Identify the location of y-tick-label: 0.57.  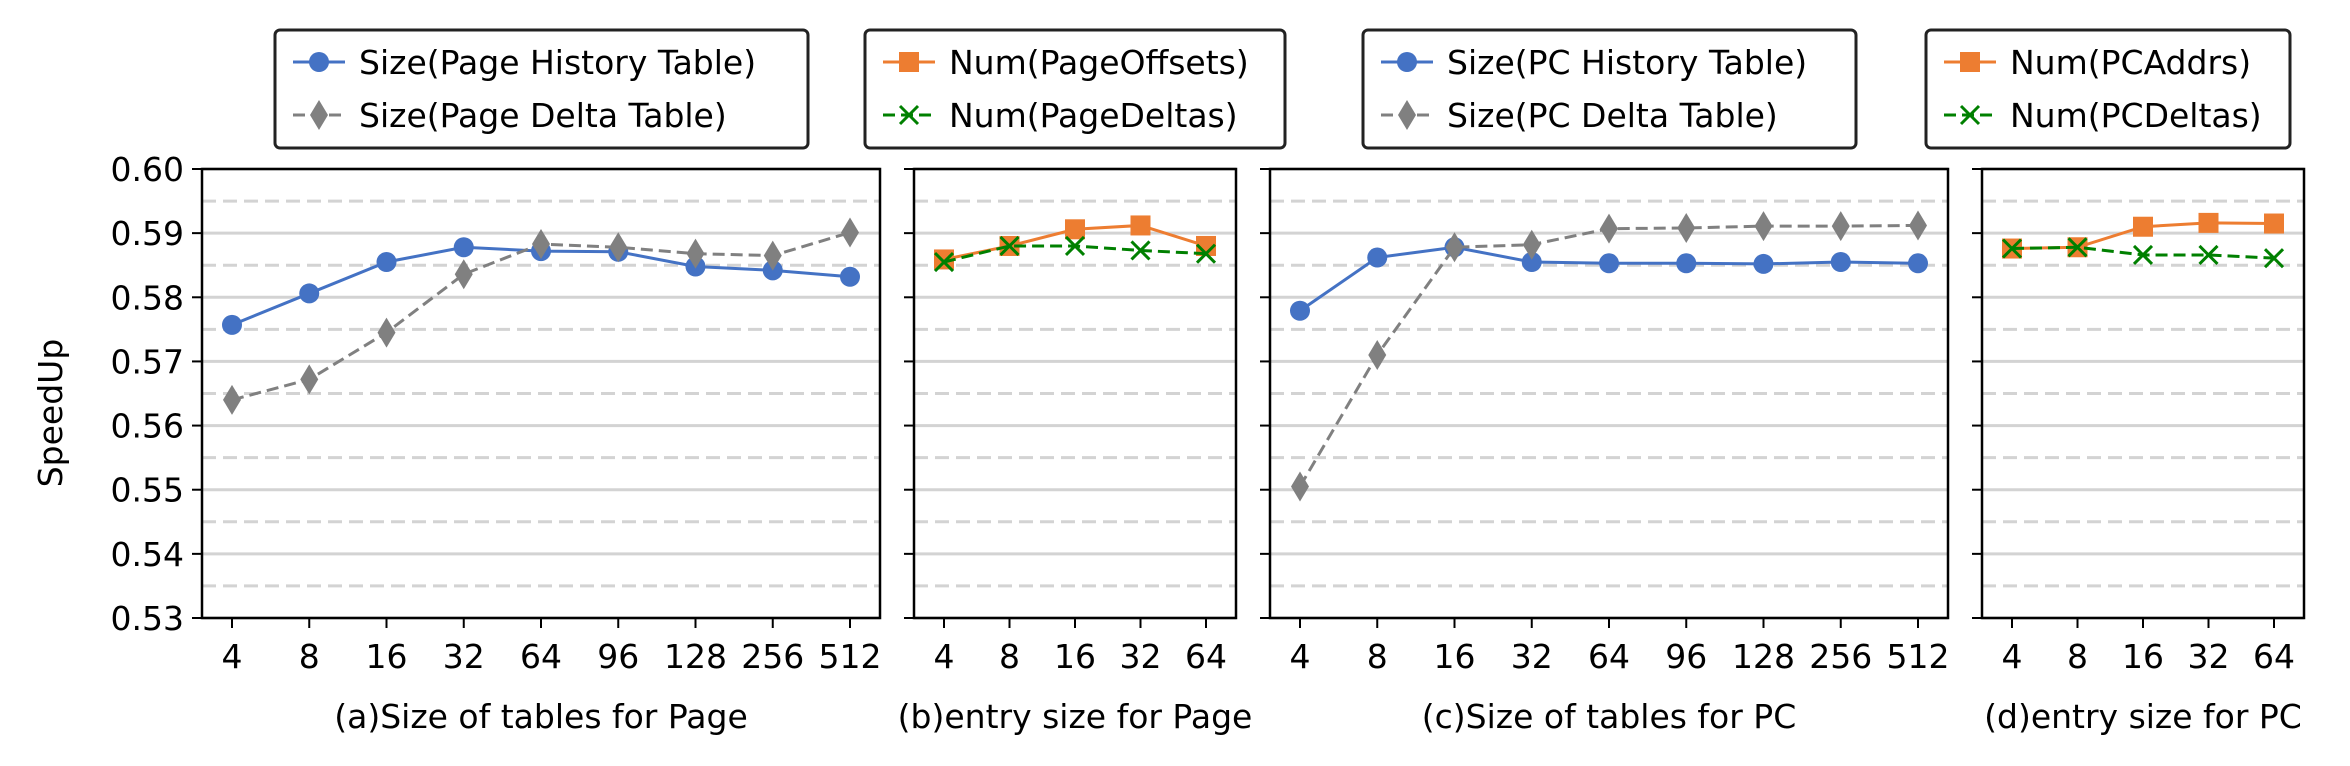
(147, 361).